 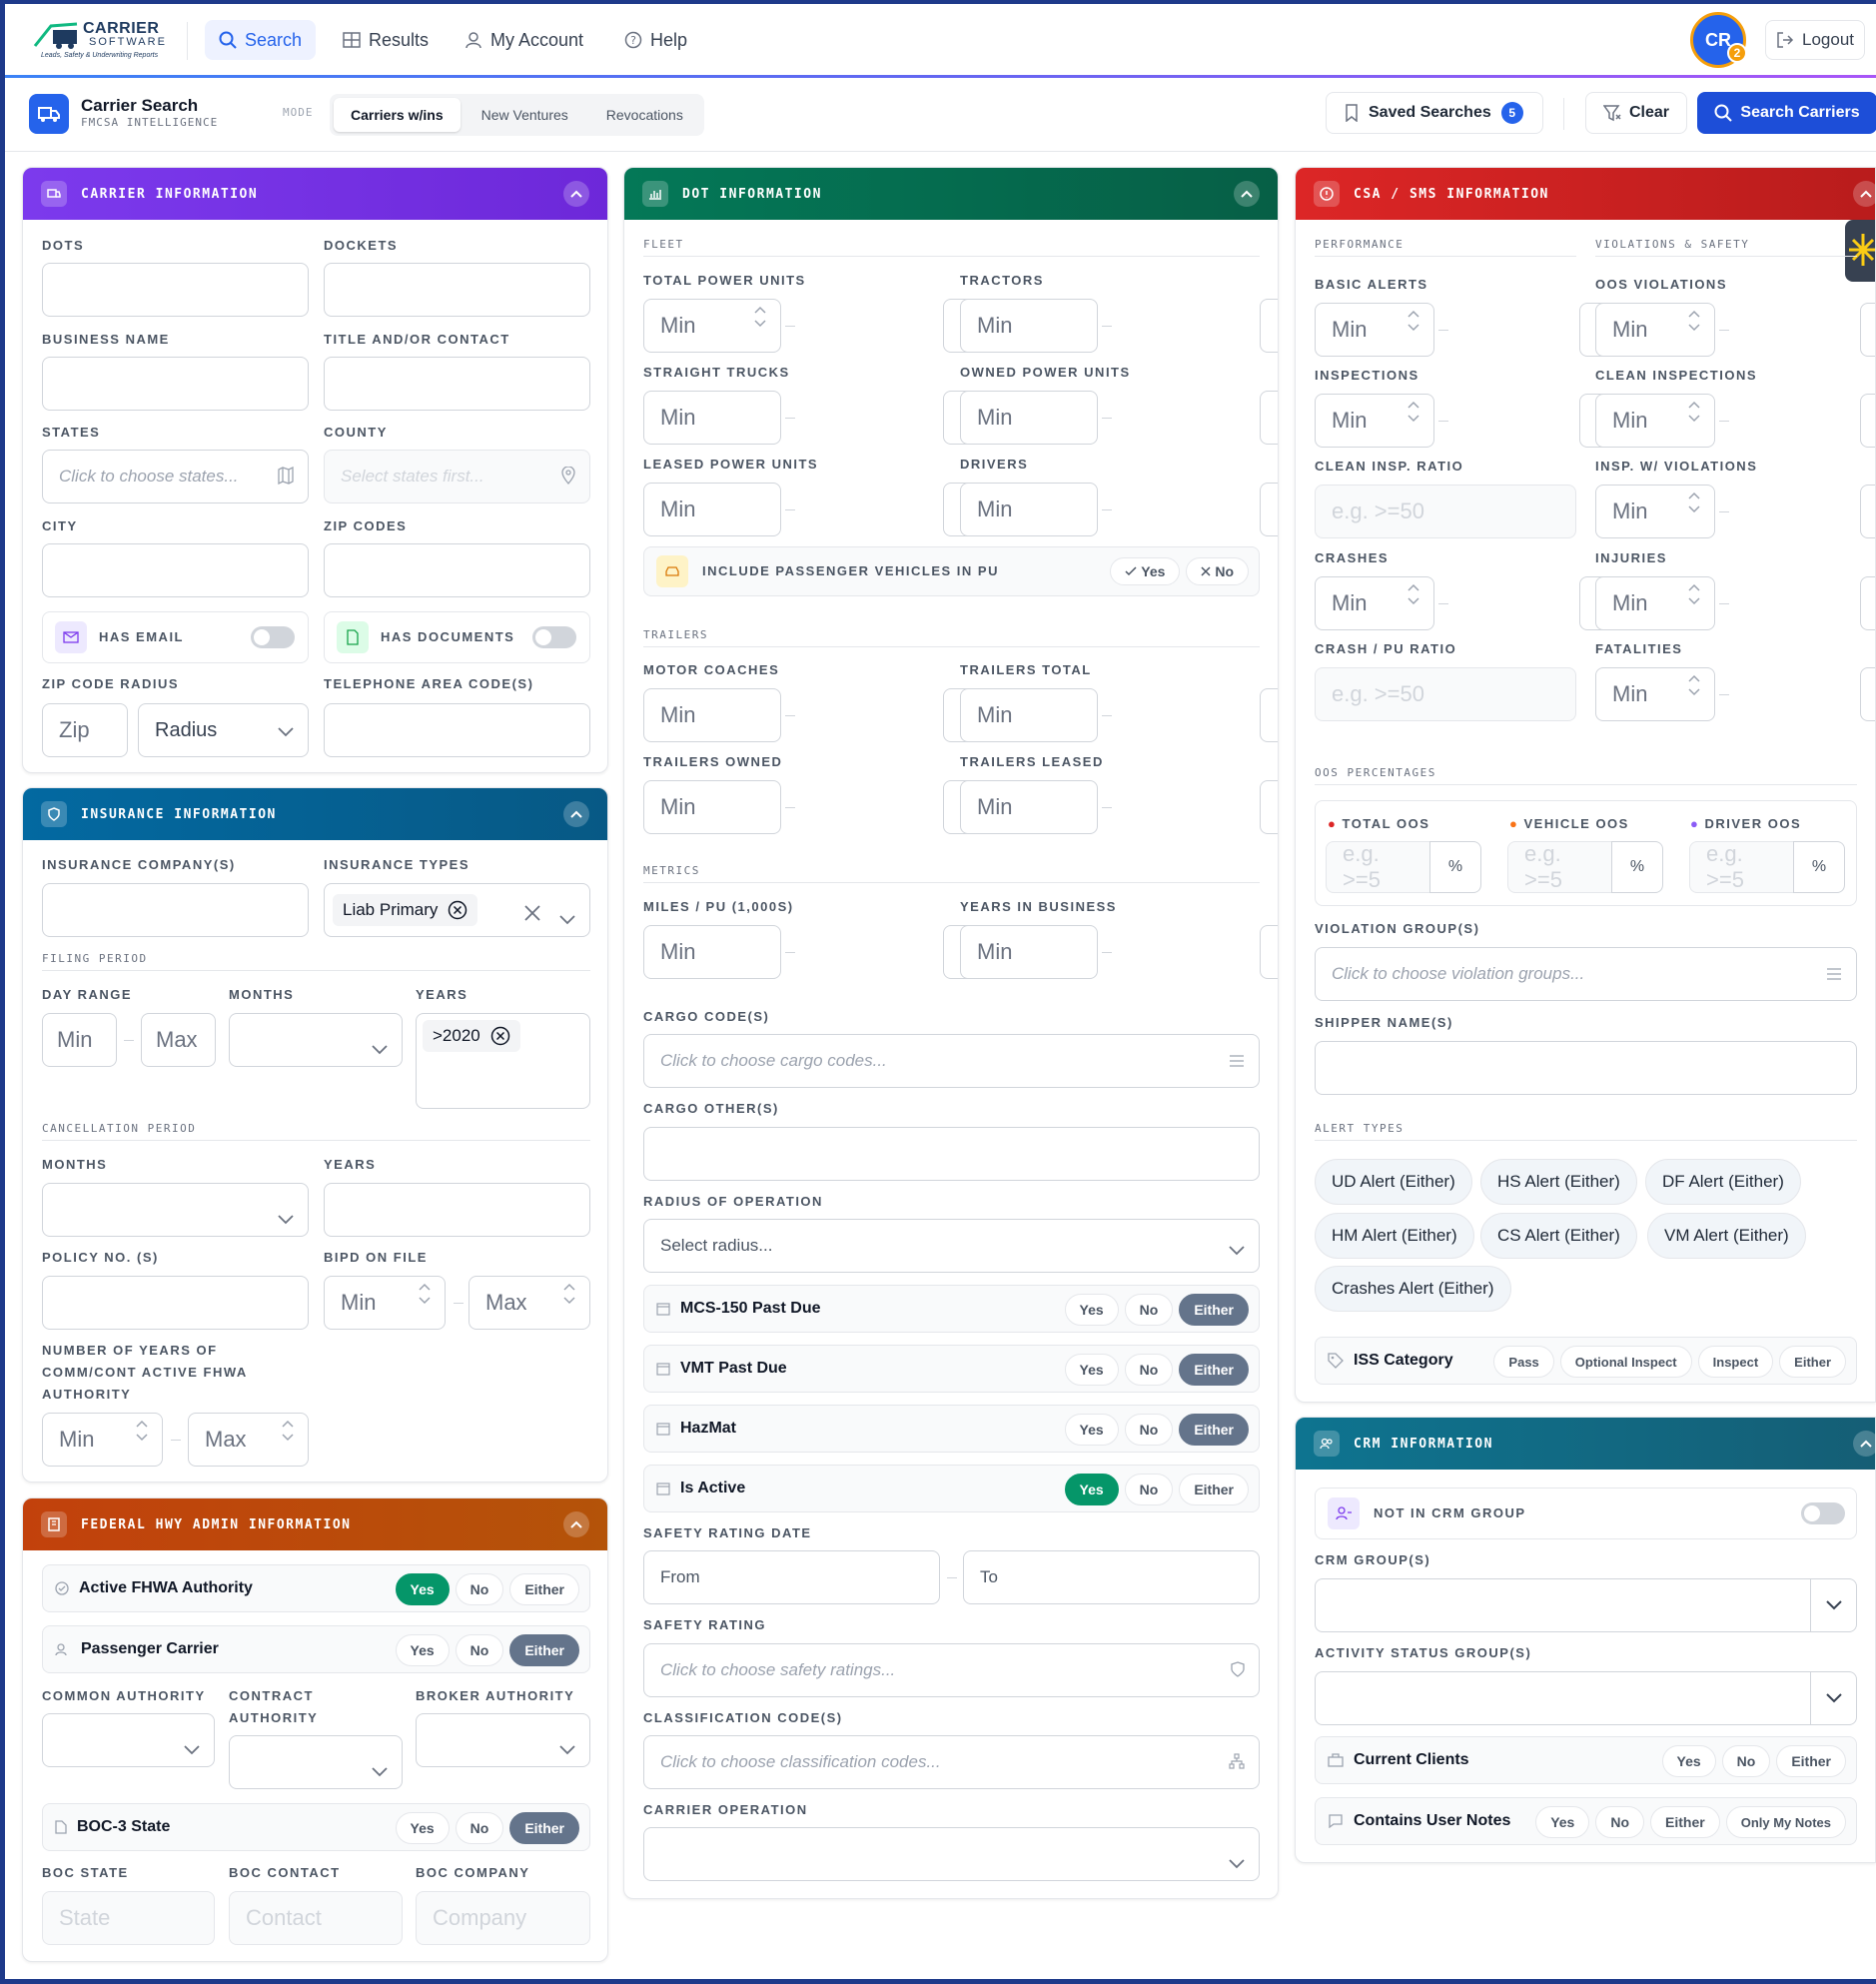 What do you see at coordinates (1434, 113) in the screenshot?
I see `saved-searches-button: Saved Searches 5` at bounding box center [1434, 113].